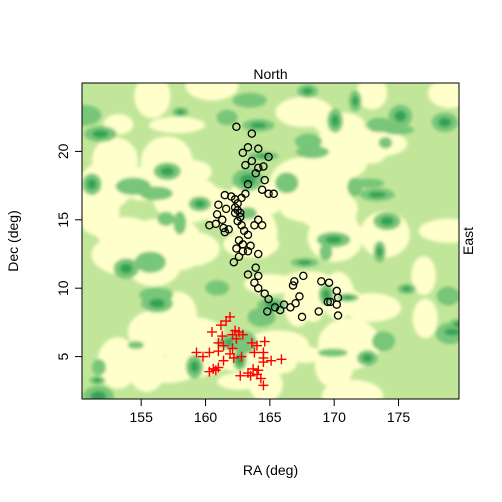 The image size is (502, 502). I want to click on y-tick-label: 5, so click(63, 356).